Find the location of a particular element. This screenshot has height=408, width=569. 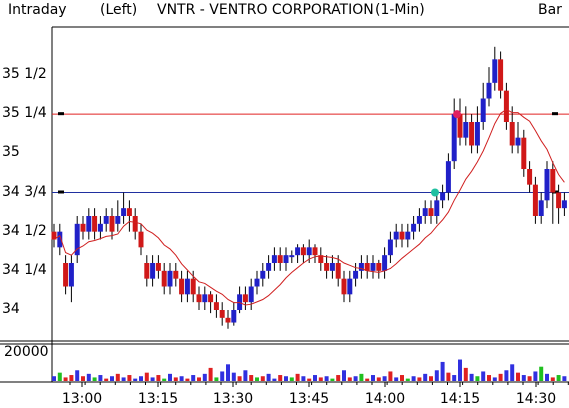

time-tick-label: 14:00 is located at coordinates (385, 399).